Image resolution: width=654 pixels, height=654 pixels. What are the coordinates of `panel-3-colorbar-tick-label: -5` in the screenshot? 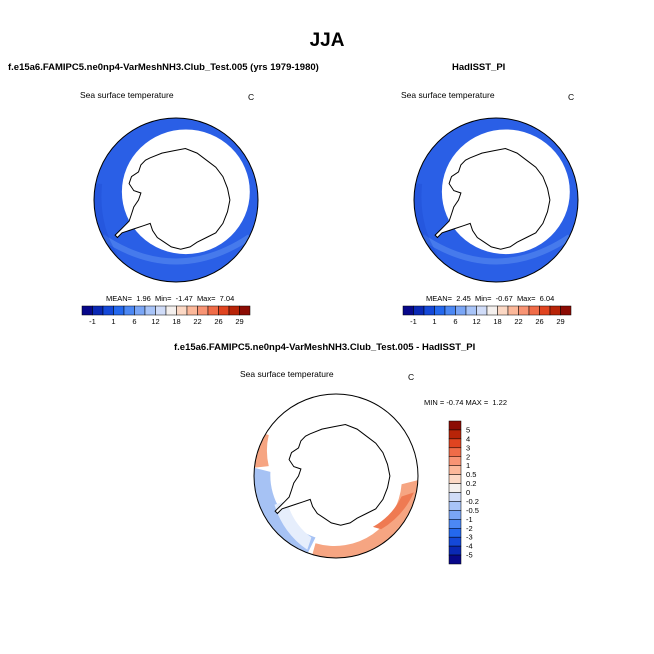 It's located at (469, 555).